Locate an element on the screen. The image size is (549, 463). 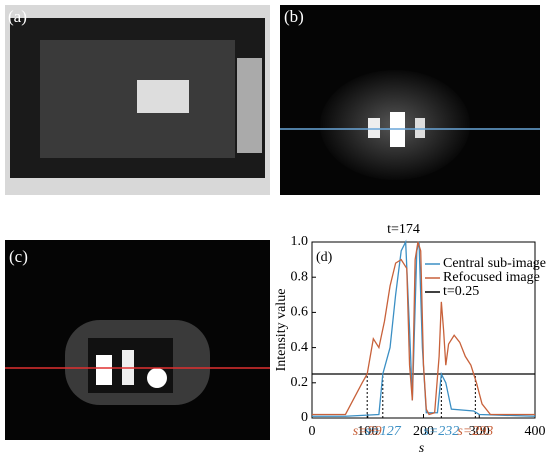
legend-label: Central sub-image is located at coordinates (494, 263).